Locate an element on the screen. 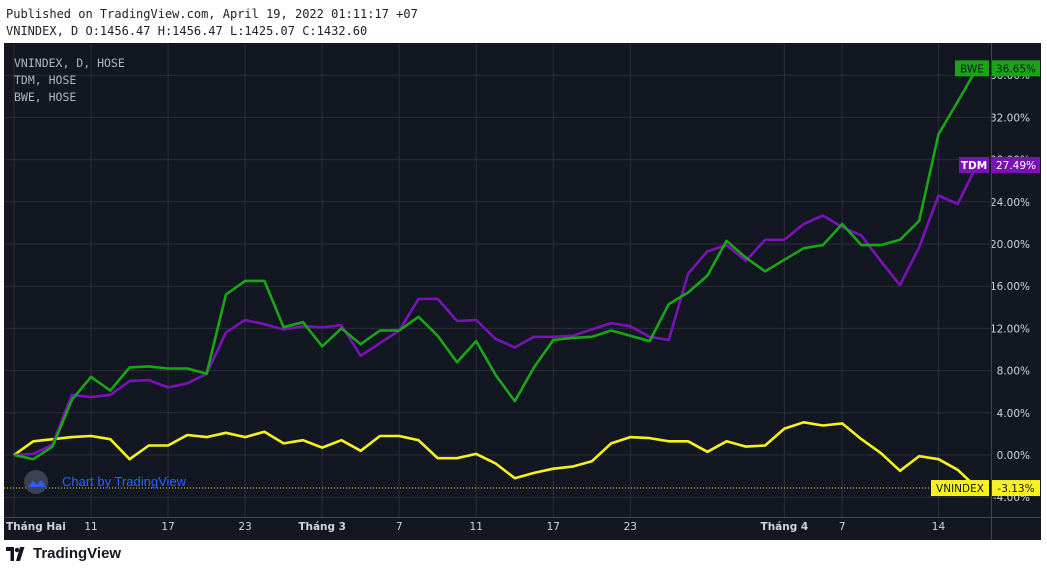  last-value-text: 27.49% is located at coordinates (1016, 166).